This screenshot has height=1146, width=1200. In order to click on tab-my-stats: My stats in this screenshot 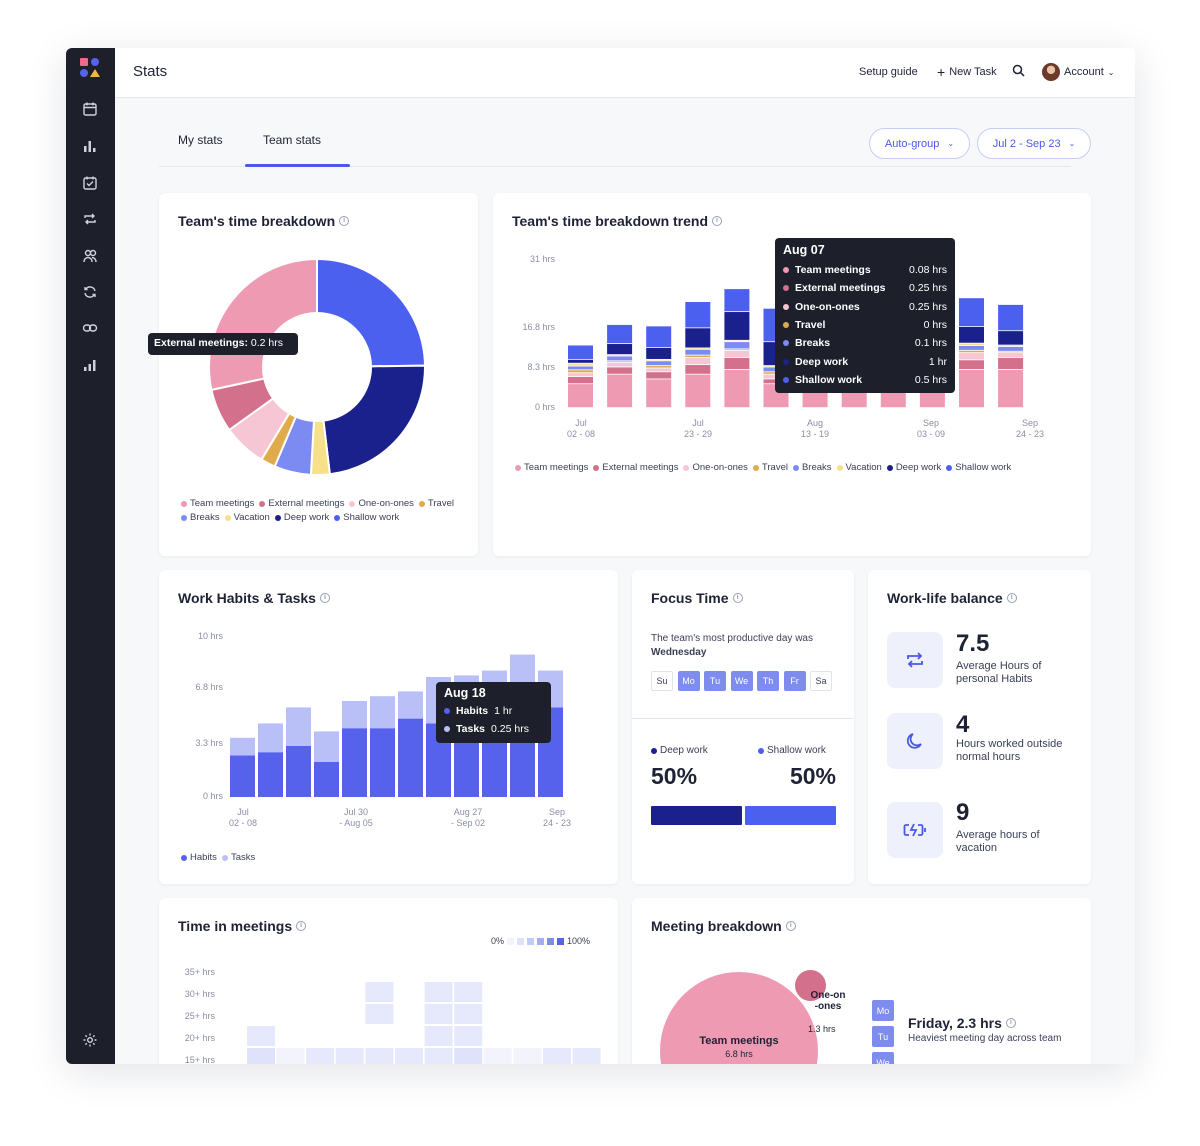, I will do `click(200, 140)`.